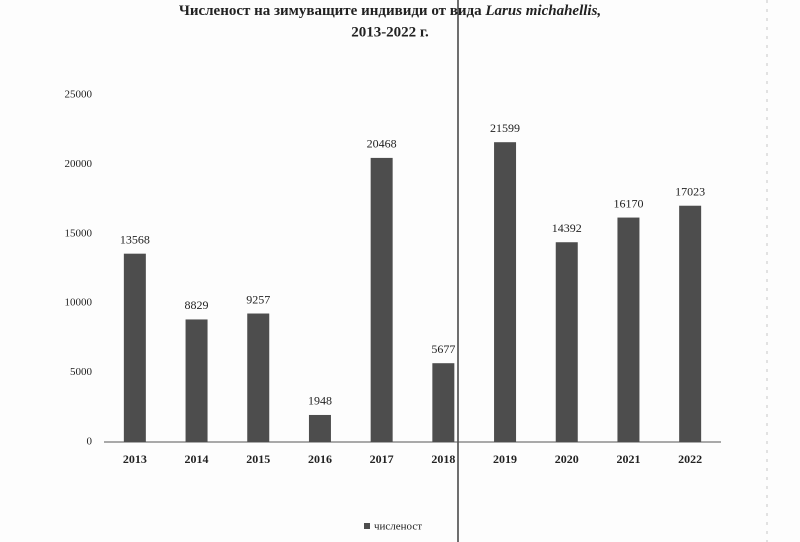 The image size is (800, 542). Describe the element at coordinates (79, 164) in the screenshot. I see `y-tick-label: 20000` at that location.